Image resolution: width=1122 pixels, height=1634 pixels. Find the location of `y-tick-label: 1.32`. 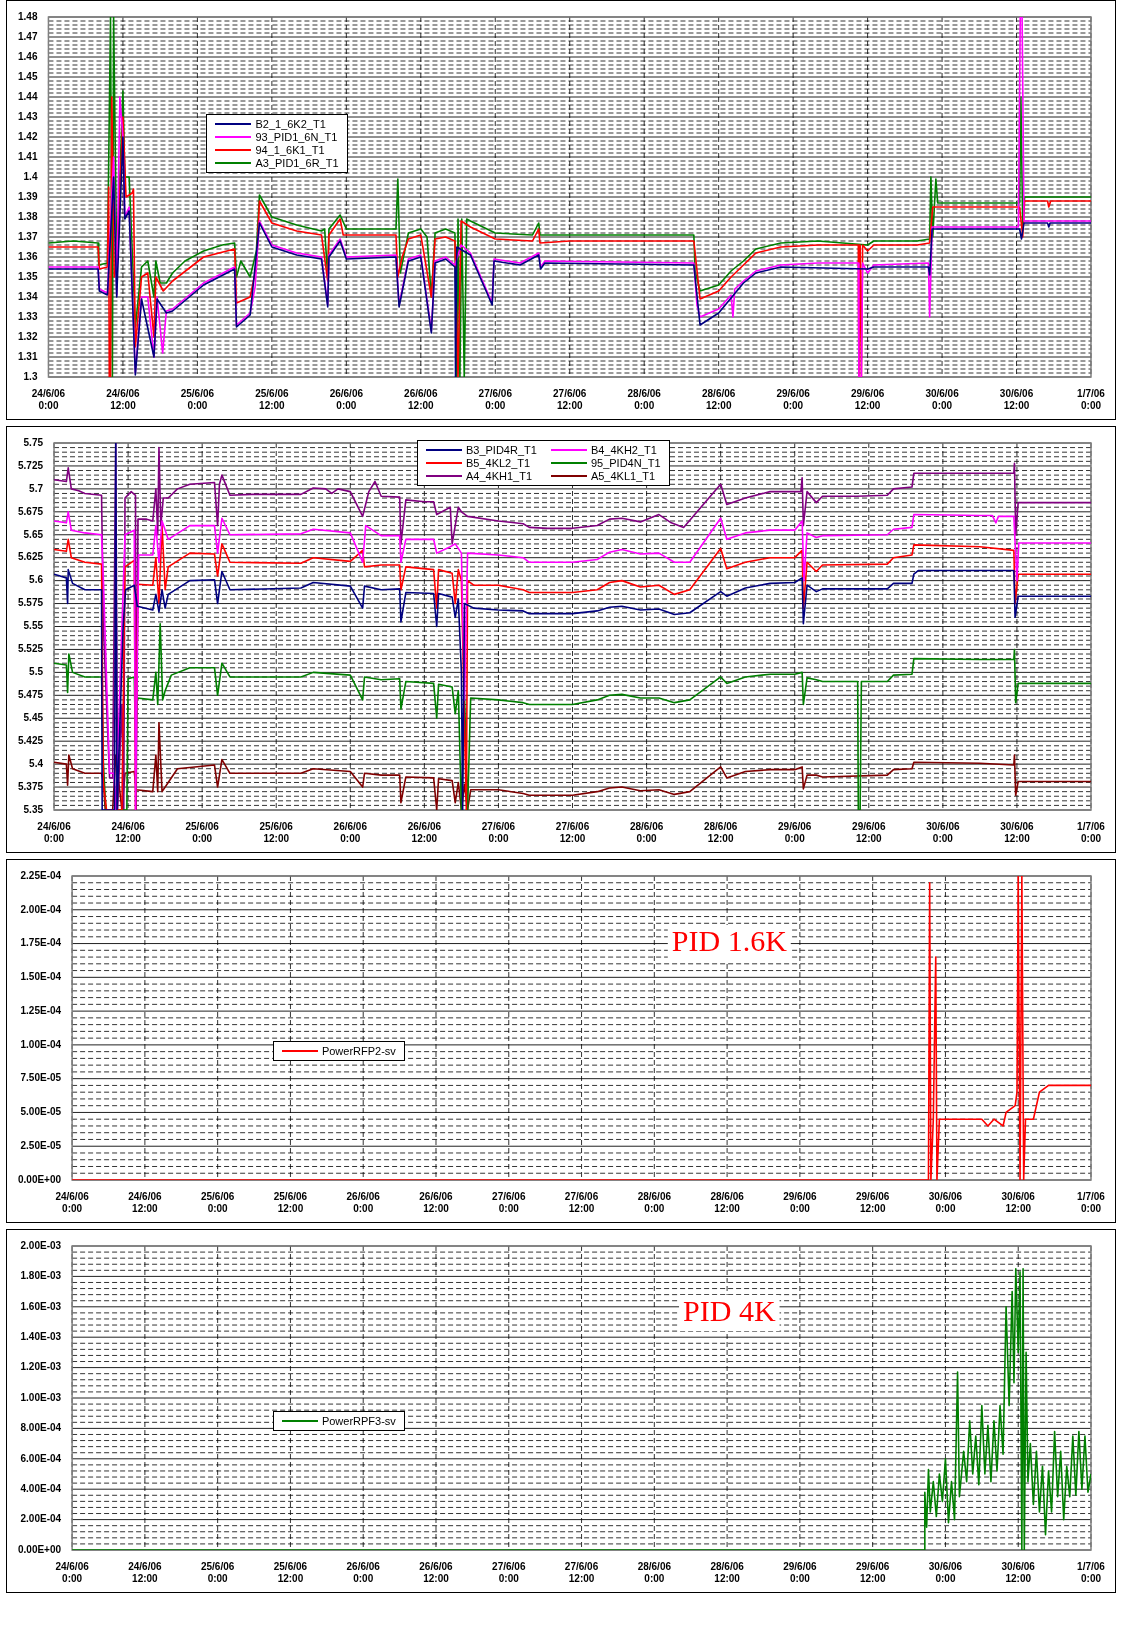

y-tick-label: 1.32 is located at coordinates (27, 336).